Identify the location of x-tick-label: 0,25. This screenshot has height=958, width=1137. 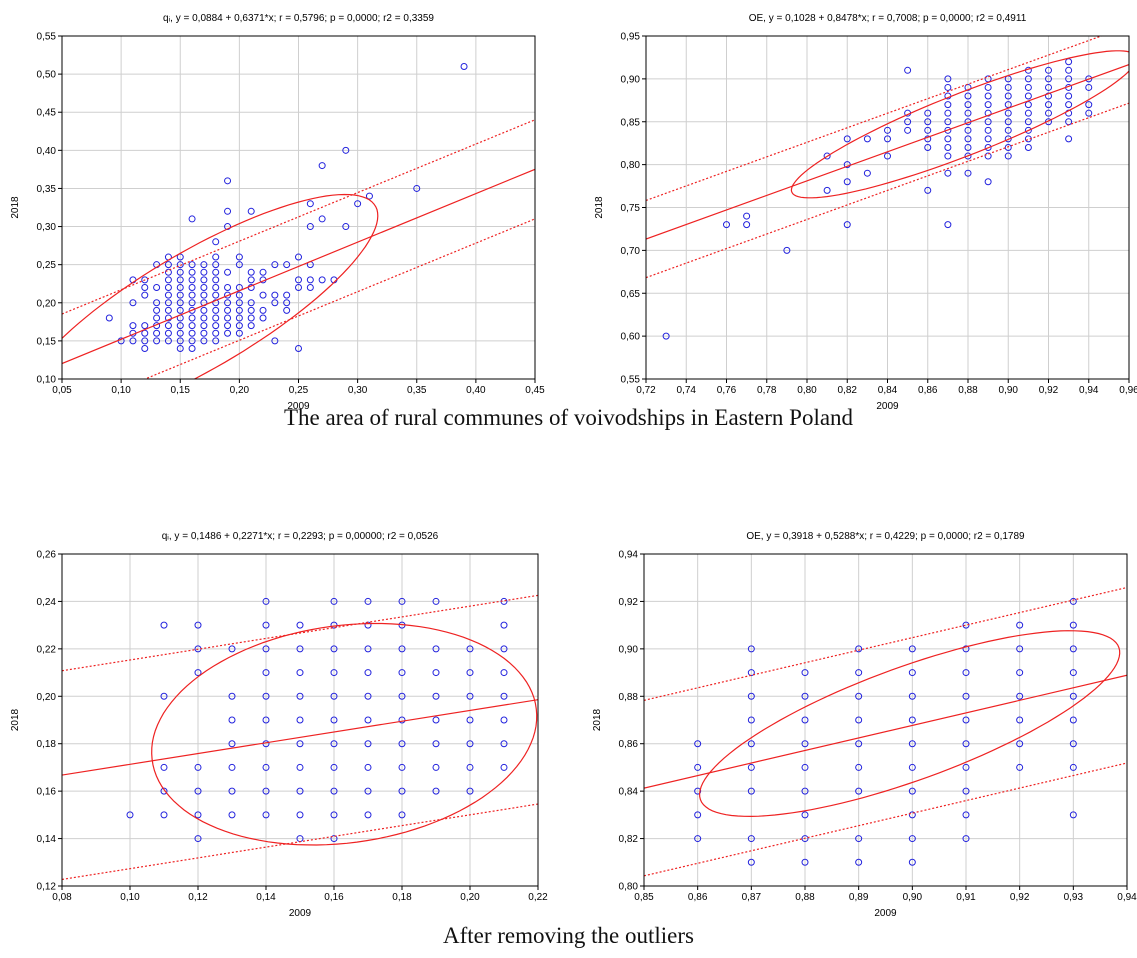
(299, 390).